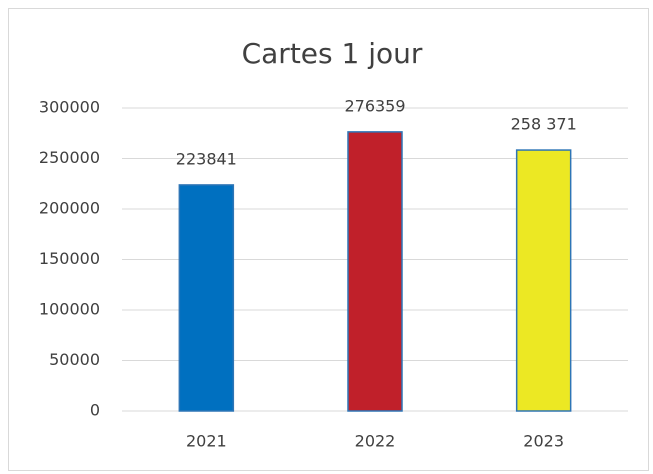 This screenshot has width=653, height=474. Describe the element at coordinates (69, 208) in the screenshot. I see `y-tick-label: 200000` at that location.